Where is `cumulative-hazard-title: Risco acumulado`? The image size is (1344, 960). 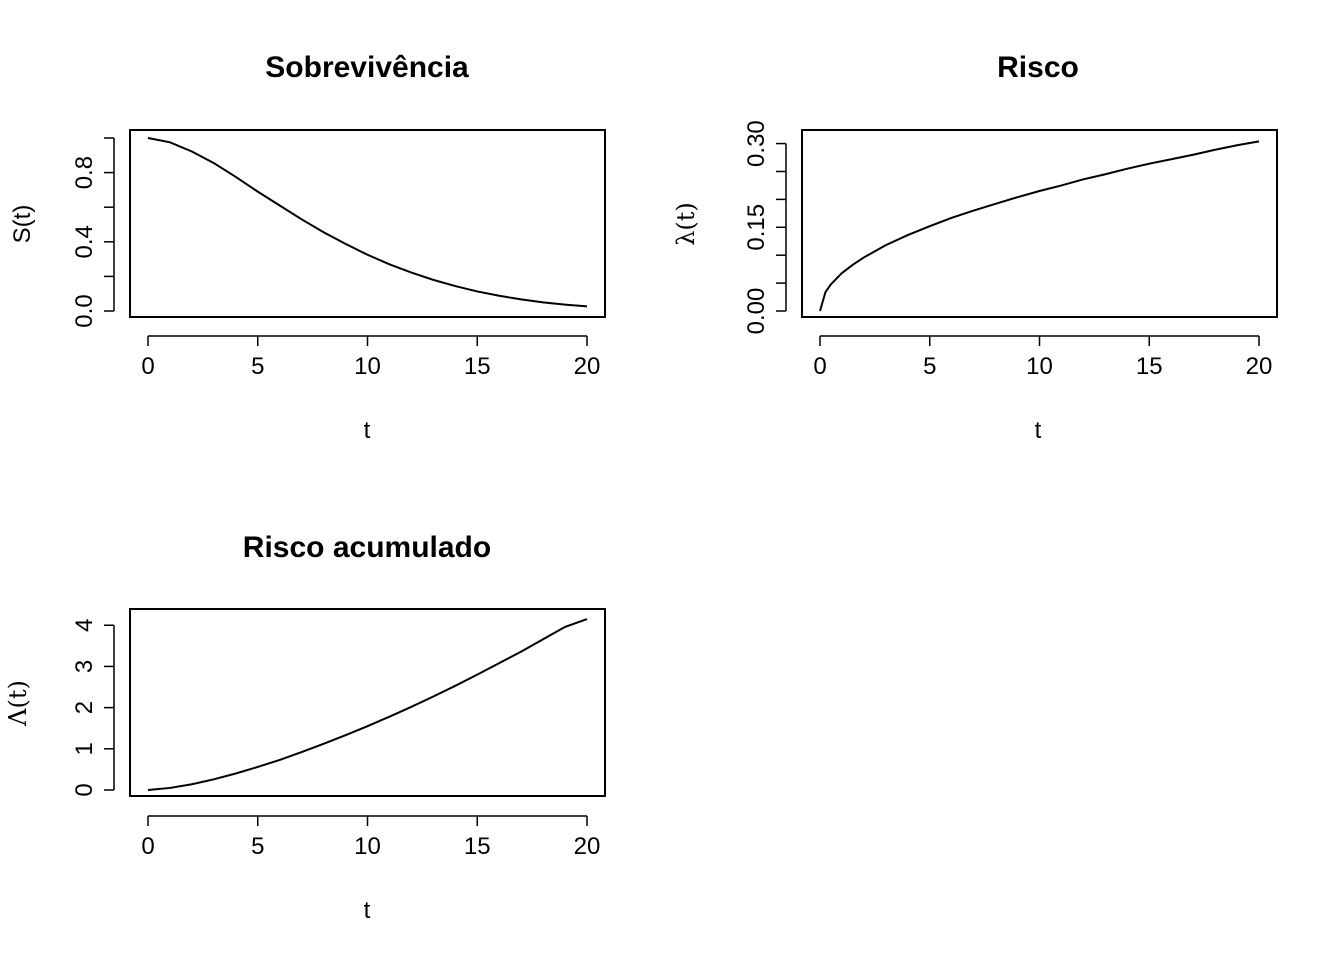 cumulative-hazard-title: Risco acumulado is located at coordinates (367, 547).